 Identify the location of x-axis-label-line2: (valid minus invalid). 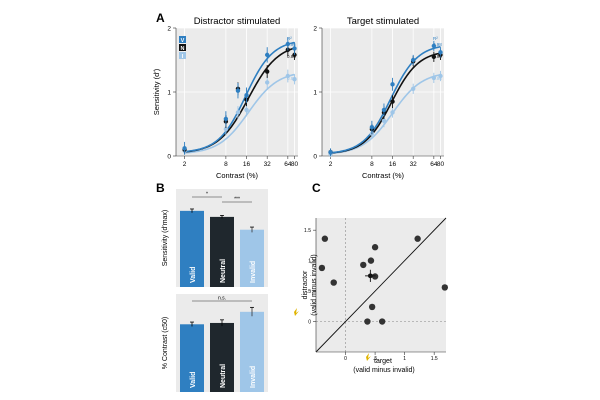
(383, 370).